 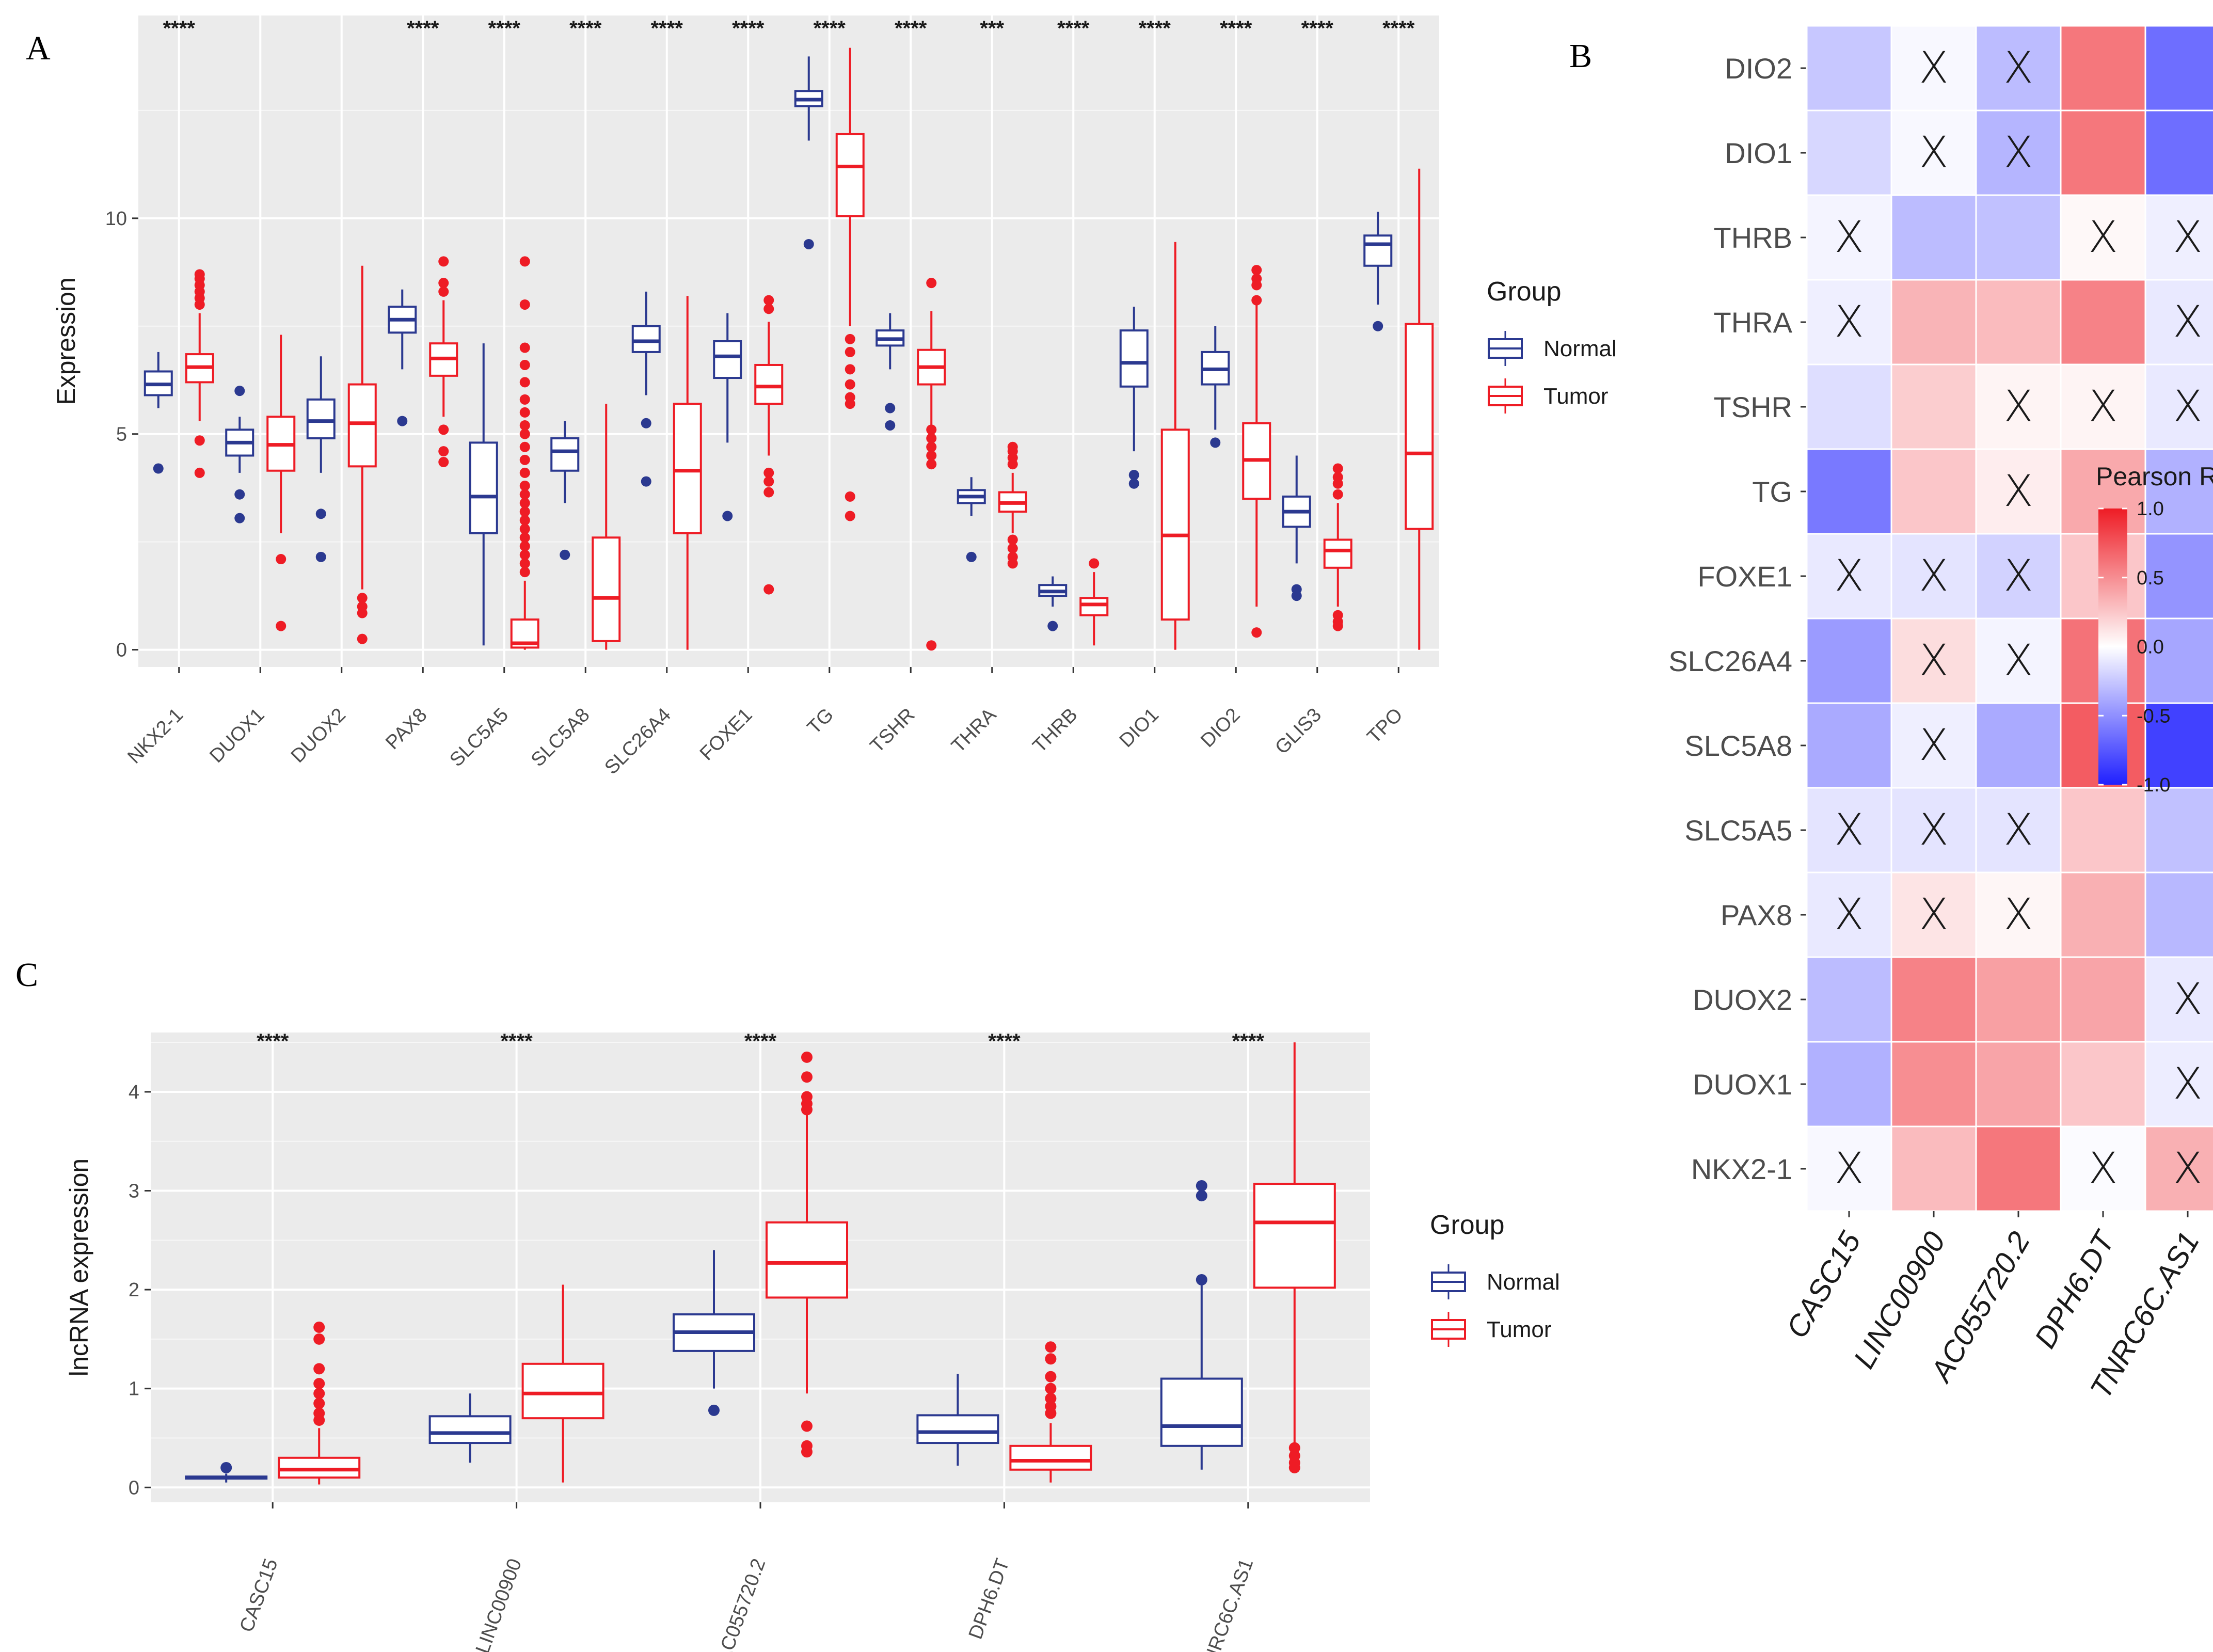 What do you see at coordinates (1552, 345) in the screenshot?
I see `a-legend: Group Normal Tumor` at bounding box center [1552, 345].